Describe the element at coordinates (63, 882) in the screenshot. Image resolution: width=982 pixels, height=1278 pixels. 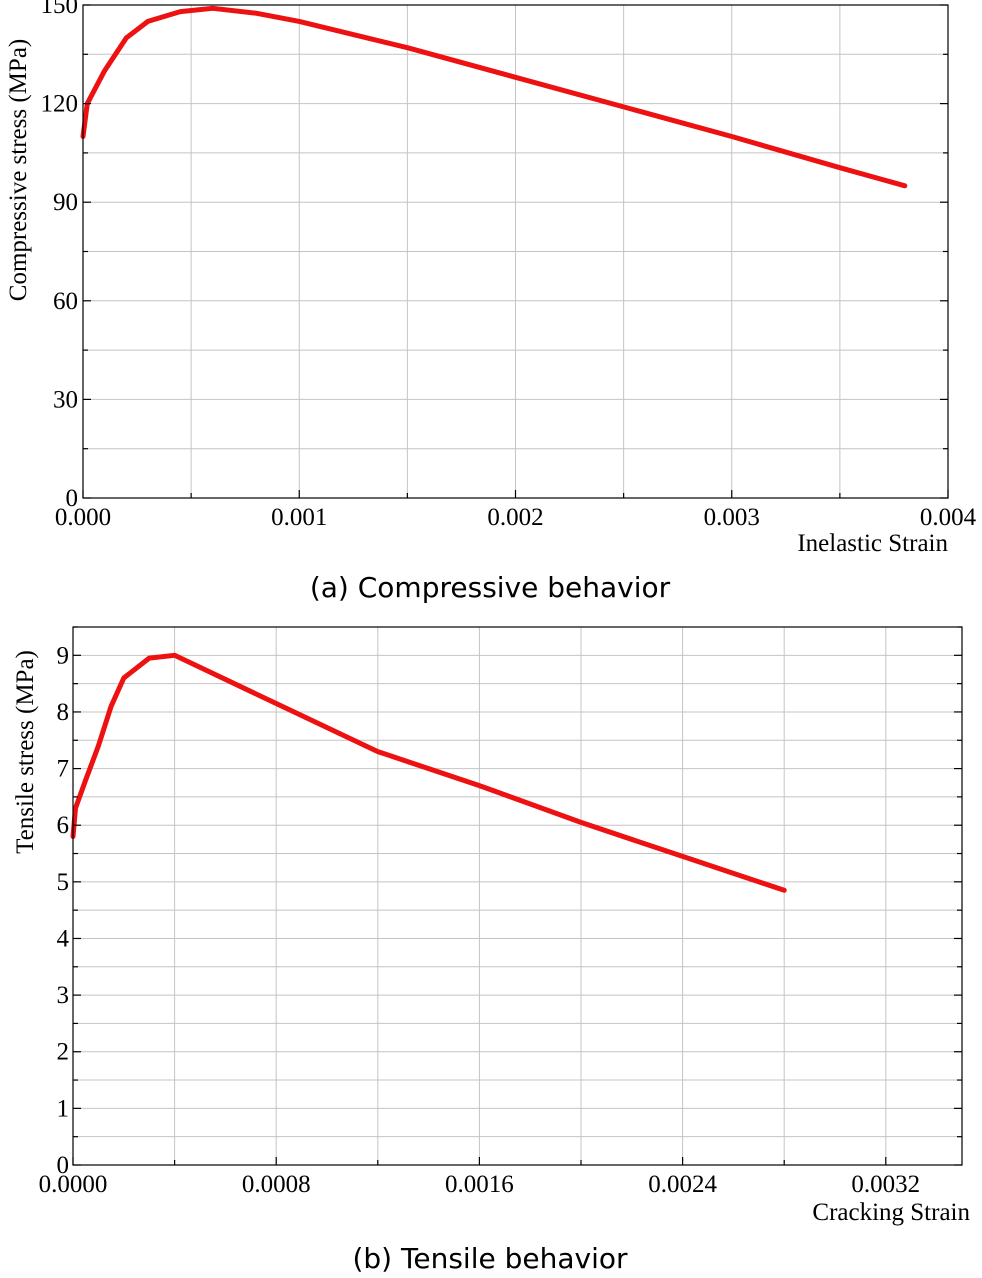
I see `y-tick-label: 5` at that location.